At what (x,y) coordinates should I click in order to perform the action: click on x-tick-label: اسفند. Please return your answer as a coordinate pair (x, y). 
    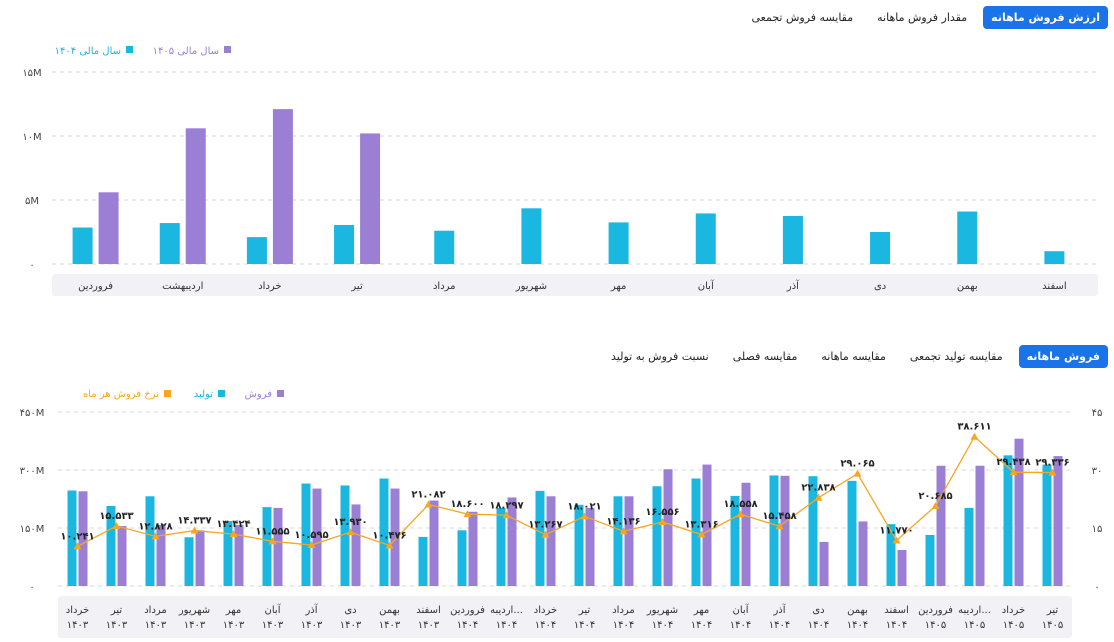
    Looking at the image, I should click on (1054, 286).